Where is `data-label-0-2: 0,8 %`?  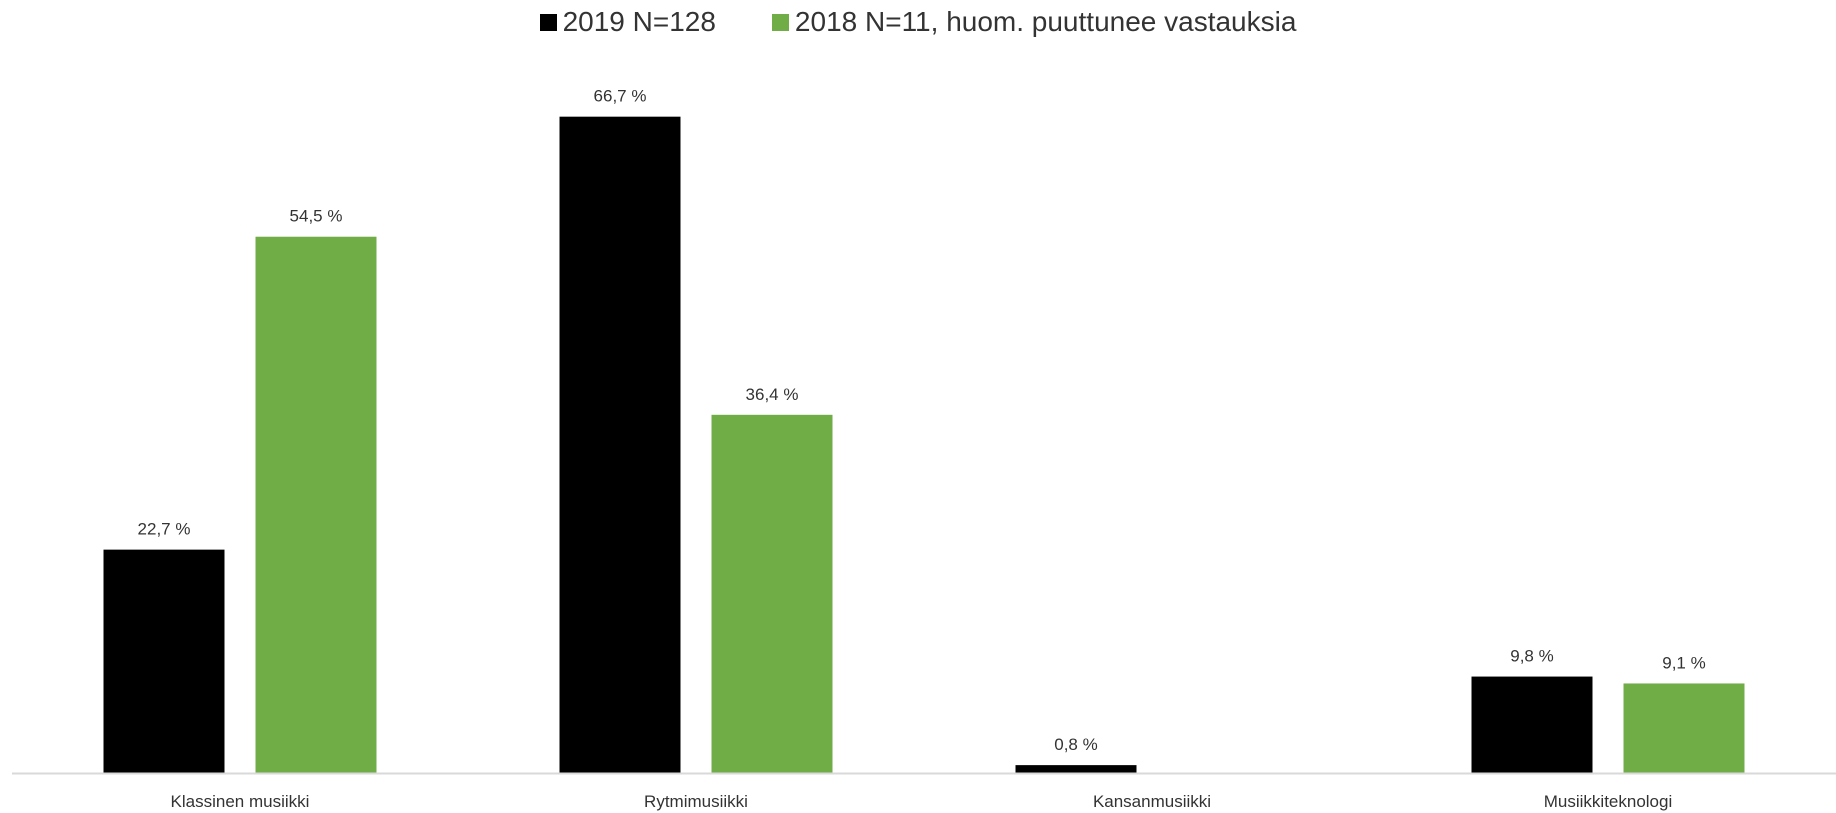 data-label-0-2: 0,8 % is located at coordinates (1075, 744).